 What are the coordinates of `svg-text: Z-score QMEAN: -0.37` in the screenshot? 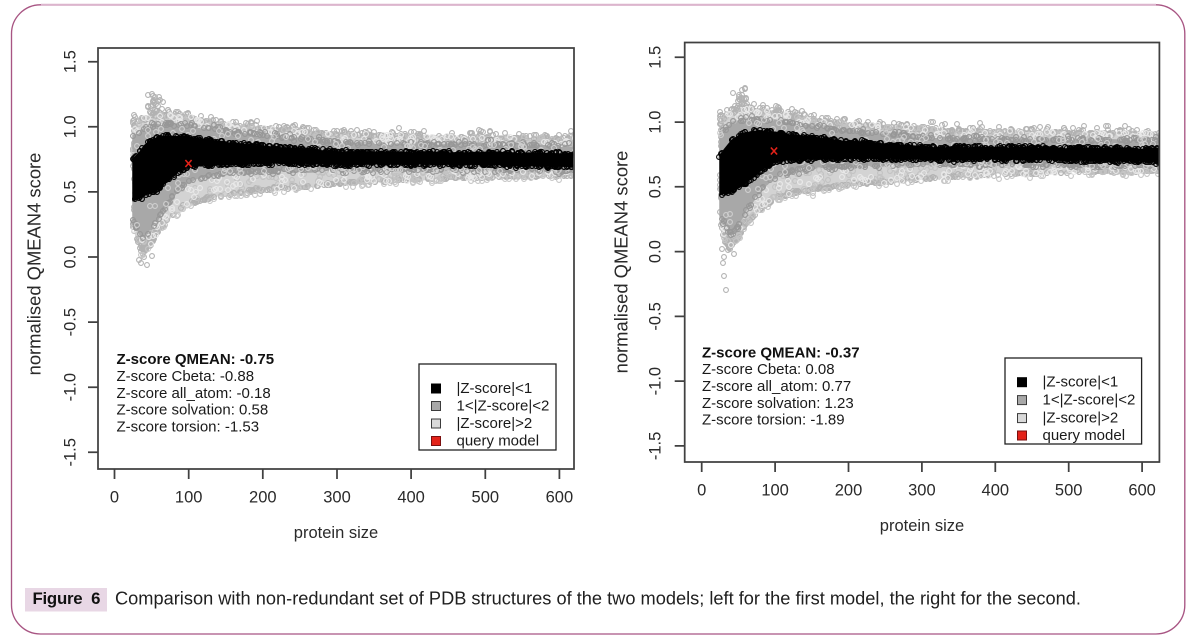 It's located at (781, 353).